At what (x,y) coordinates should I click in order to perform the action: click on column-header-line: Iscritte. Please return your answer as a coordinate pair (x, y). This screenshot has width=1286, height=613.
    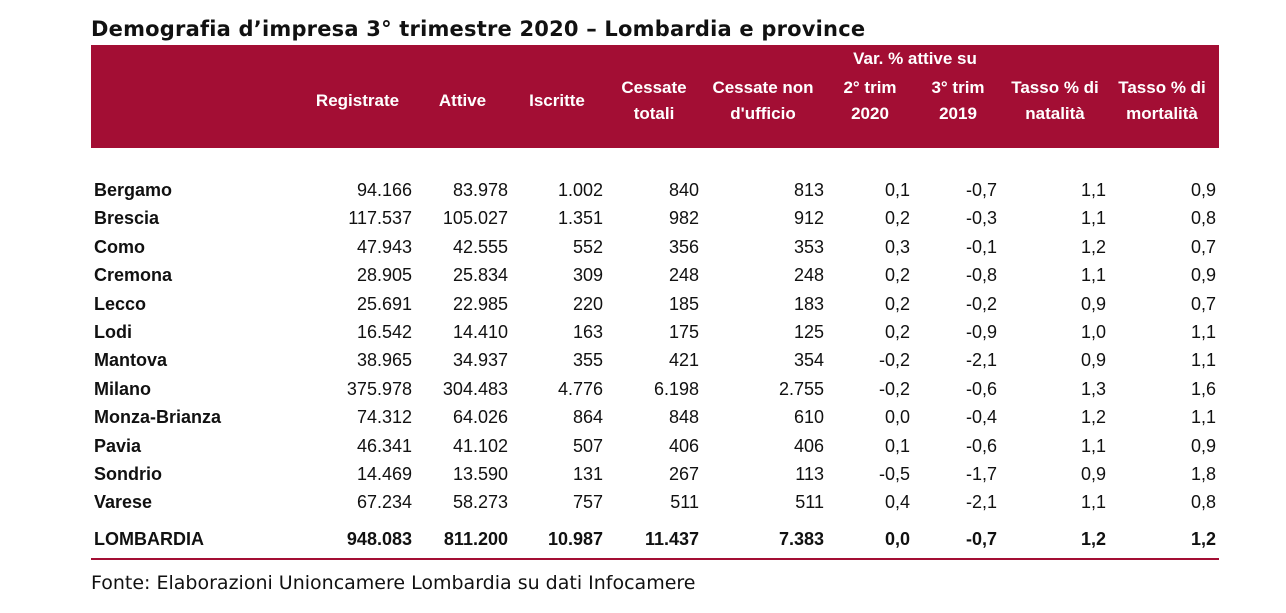
    Looking at the image, I should click on (557, 100).